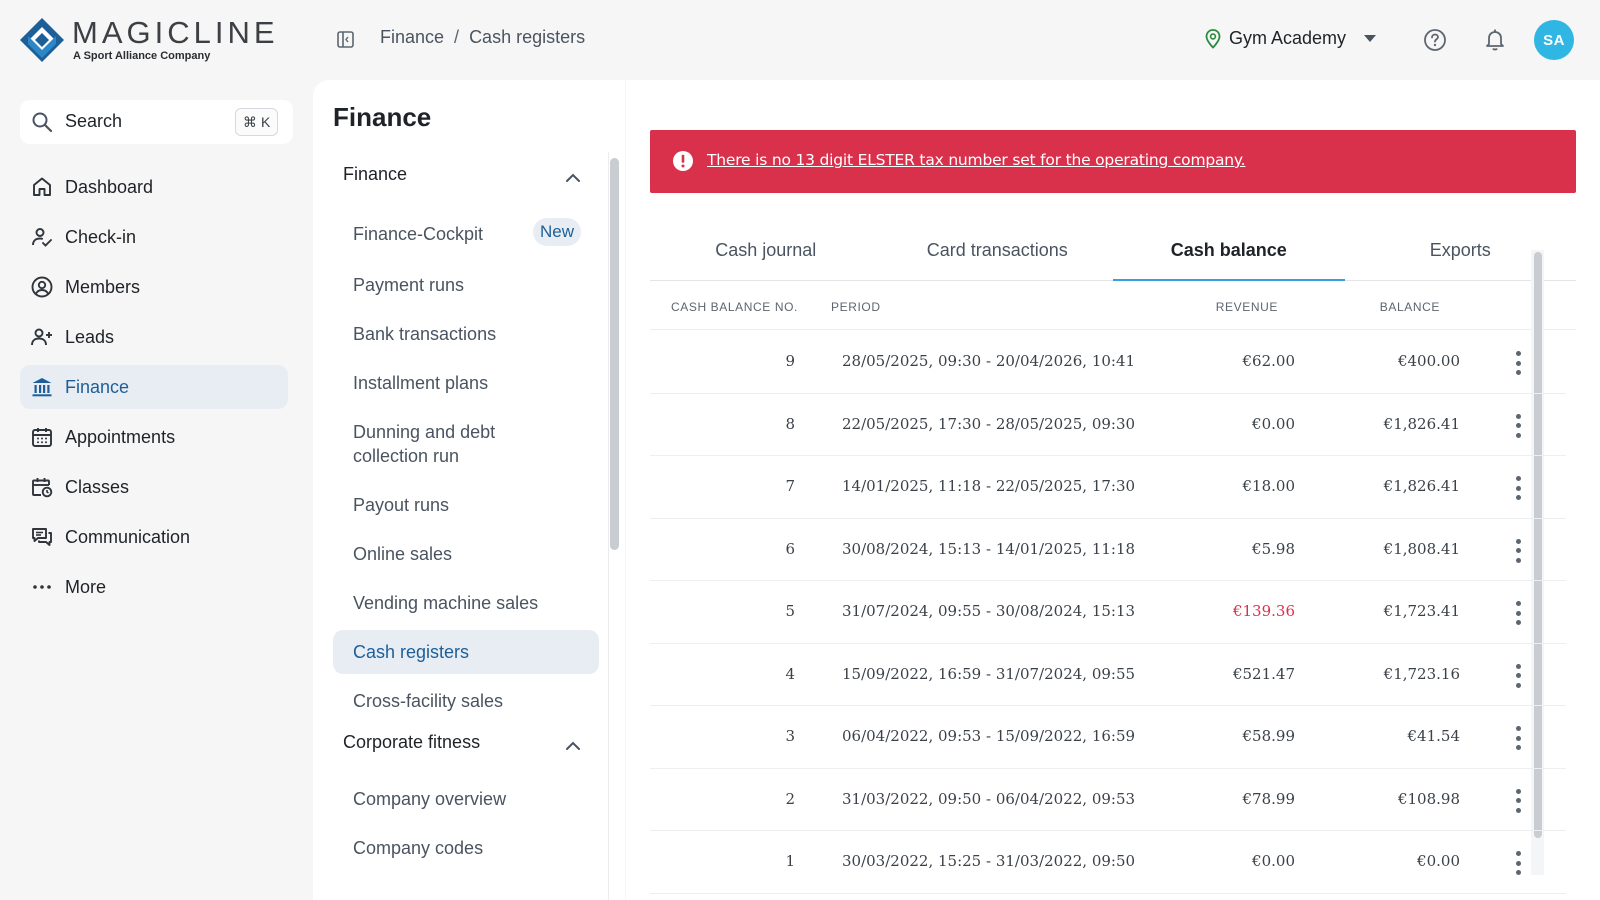 The height and width of the screenshot is (900, 1600). What do you see at coordinates (466, 285) in the screenshot?
I see `subnav-item-payment-runs: Payment runs` at bounding box center [466, 285].